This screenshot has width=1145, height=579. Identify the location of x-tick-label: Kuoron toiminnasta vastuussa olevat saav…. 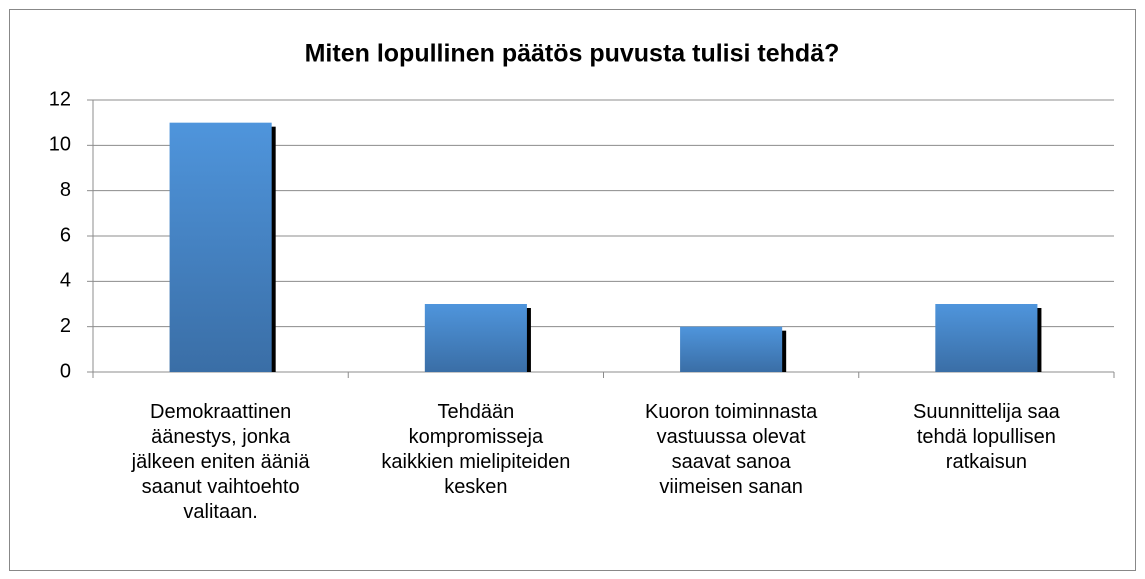
(731, 449).